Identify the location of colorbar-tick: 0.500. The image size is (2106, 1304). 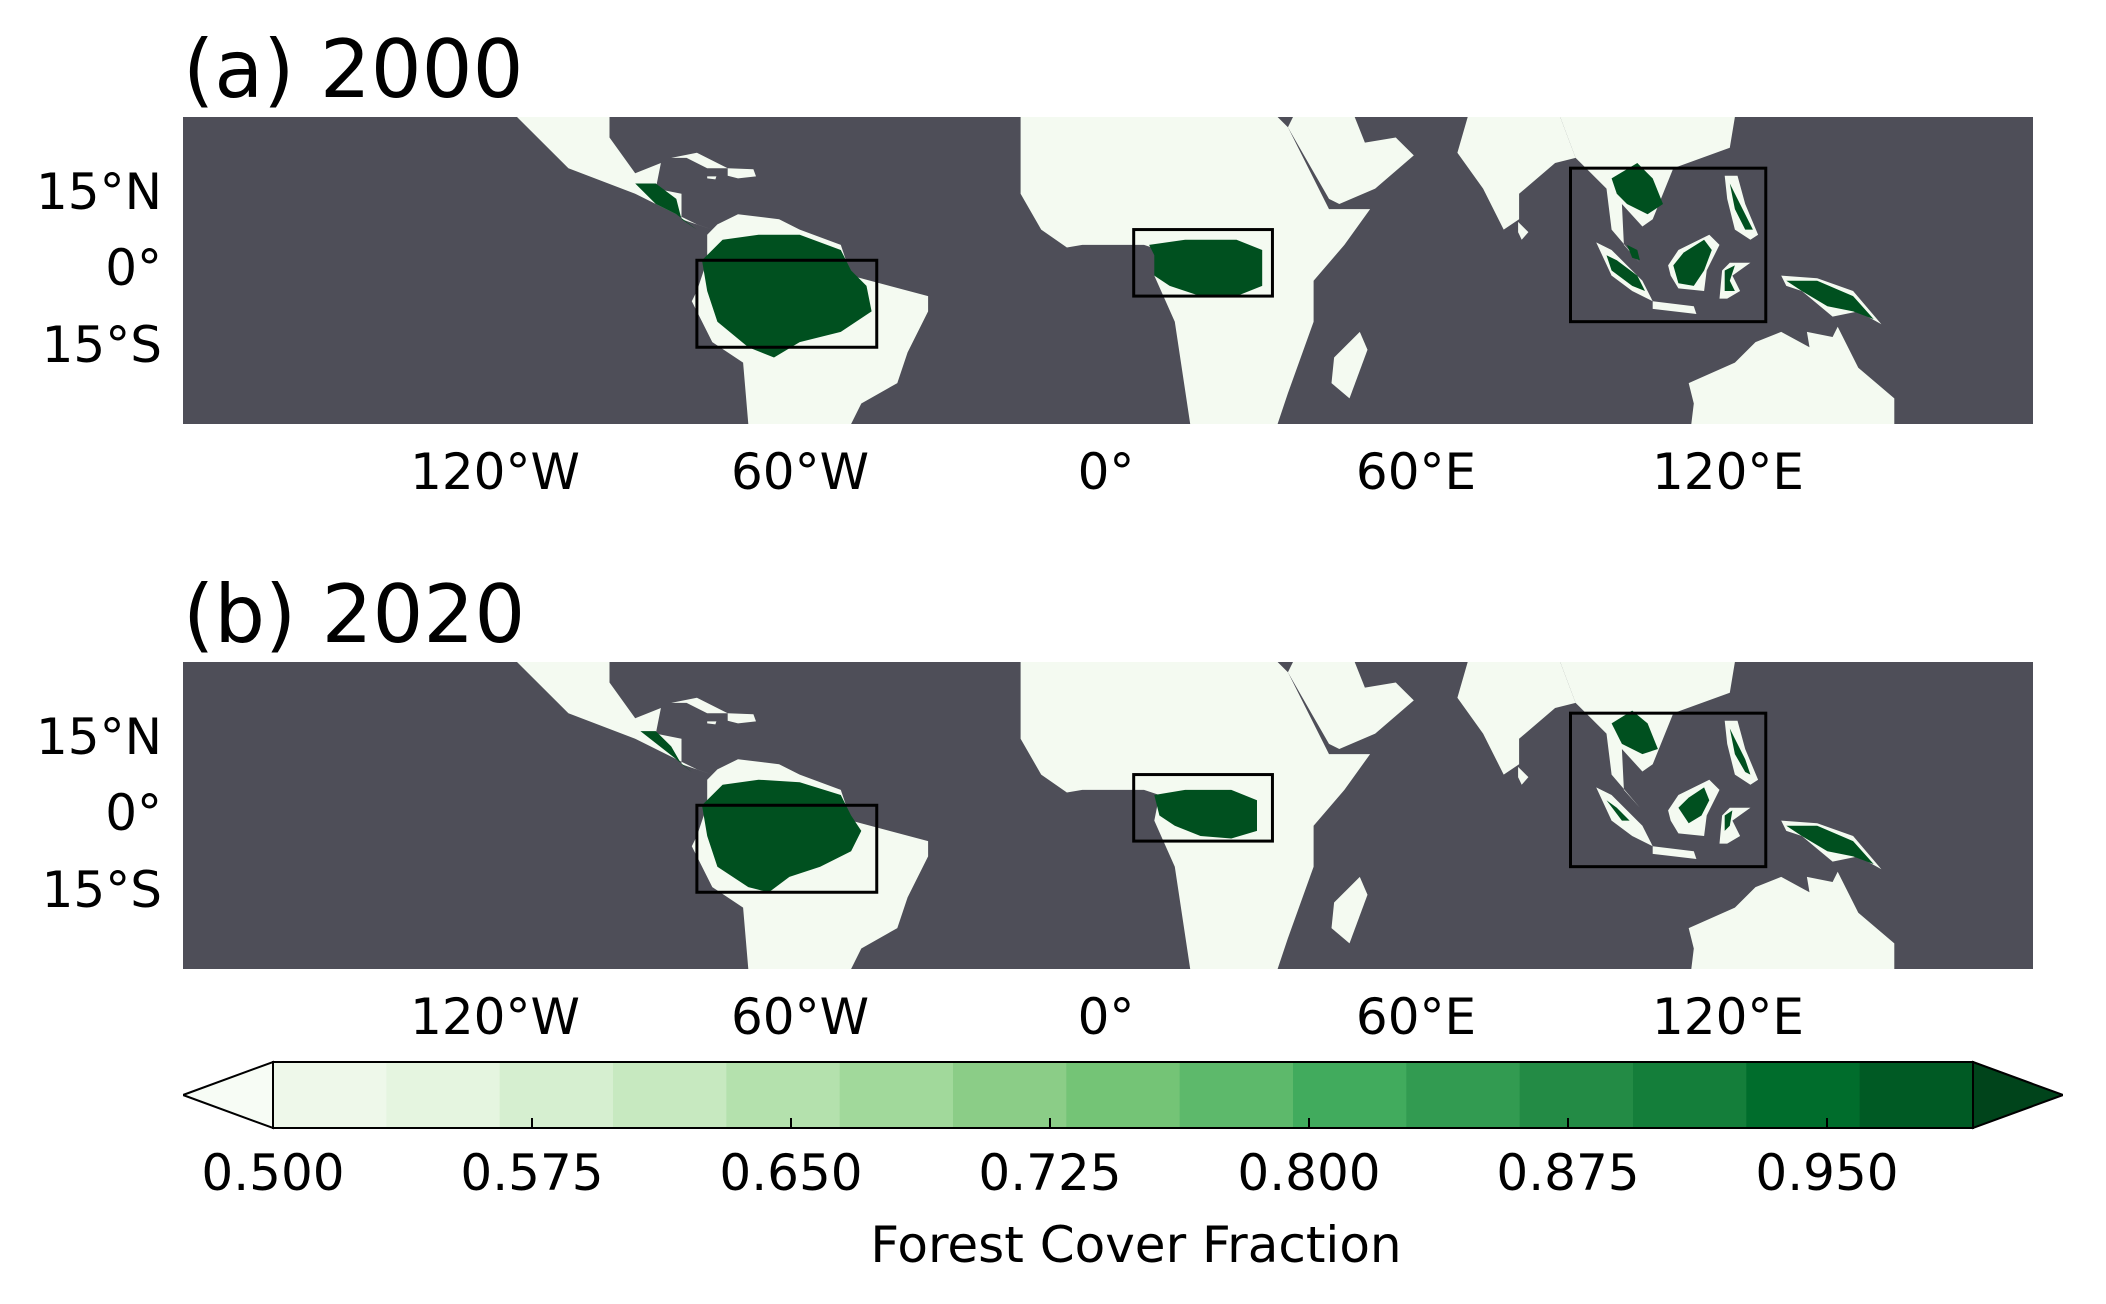
(273, 1173).